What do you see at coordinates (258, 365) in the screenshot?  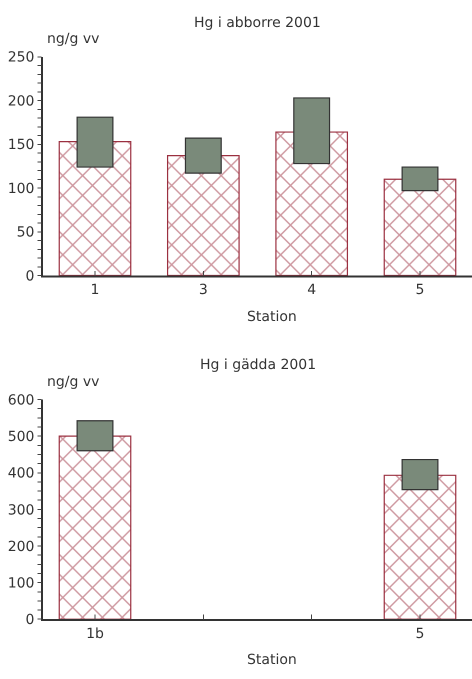 I see `chart-title: Hg i gädda 2001` at bounding box center [258, 365].